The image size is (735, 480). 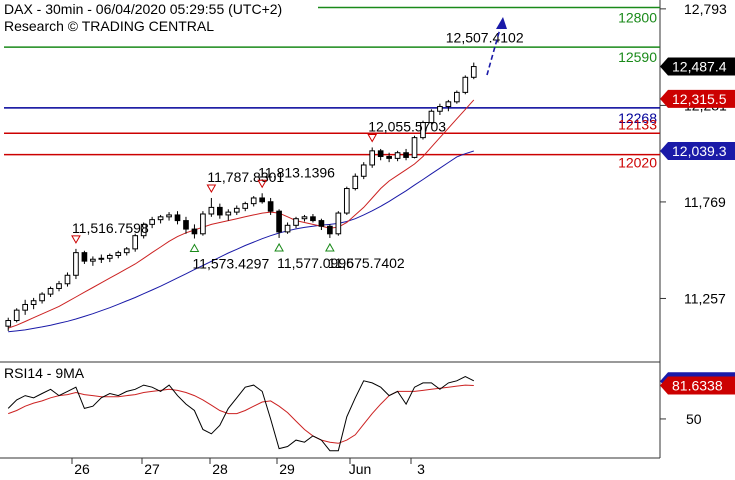 What do you see at coordinates (637, 163) in the screenshot?
I see `level-label-12020: 12020` at bounding box center [637, 163].